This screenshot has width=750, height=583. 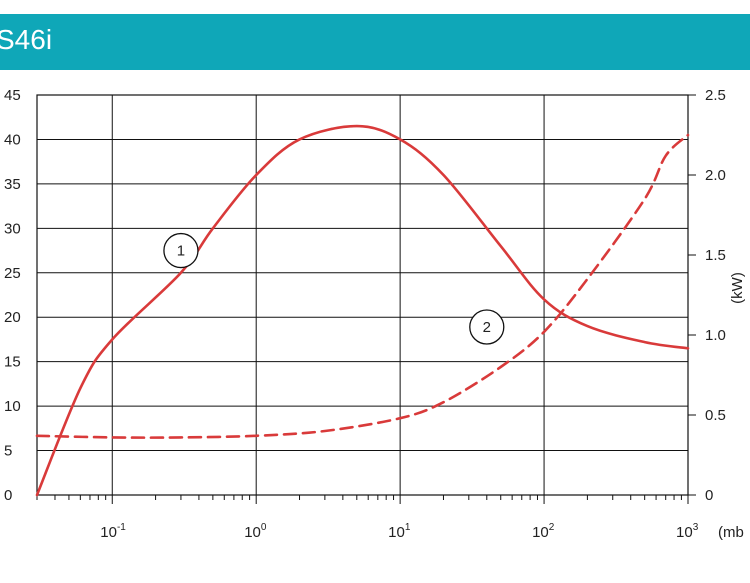 I want to click on y-right-tick-label: 1.0, so click(x=715, y=335).